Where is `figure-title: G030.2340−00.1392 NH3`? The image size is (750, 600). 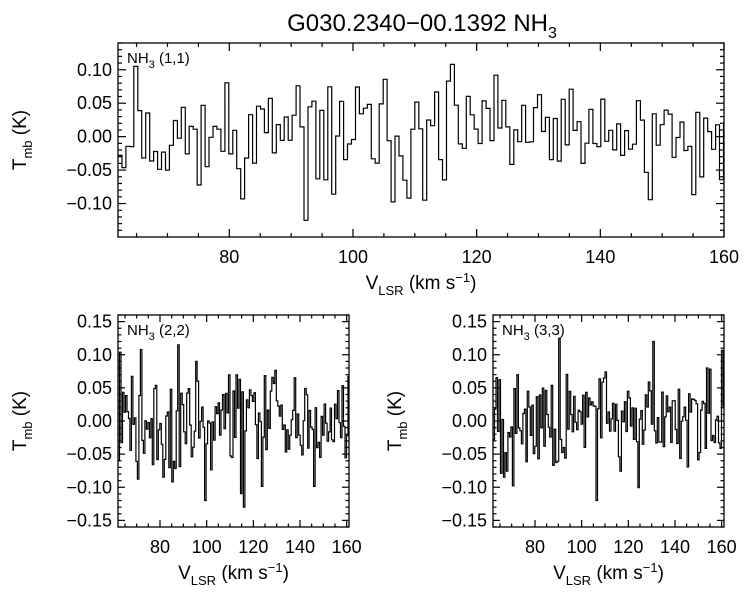 figure-title: G030.2340−00.1392 NH3 is located at coordinates (422, 26).